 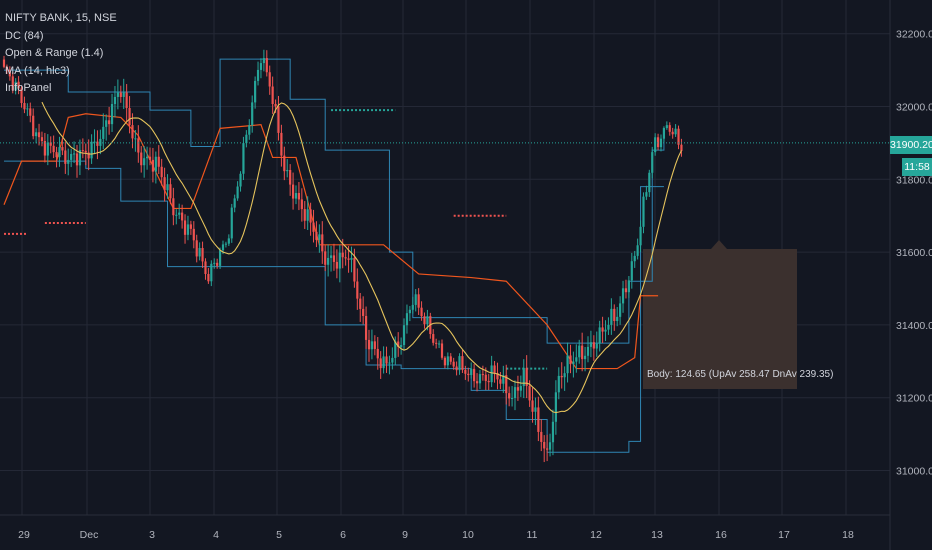 I want to click on x-tick-label: 16, so click(x=721, y=535).